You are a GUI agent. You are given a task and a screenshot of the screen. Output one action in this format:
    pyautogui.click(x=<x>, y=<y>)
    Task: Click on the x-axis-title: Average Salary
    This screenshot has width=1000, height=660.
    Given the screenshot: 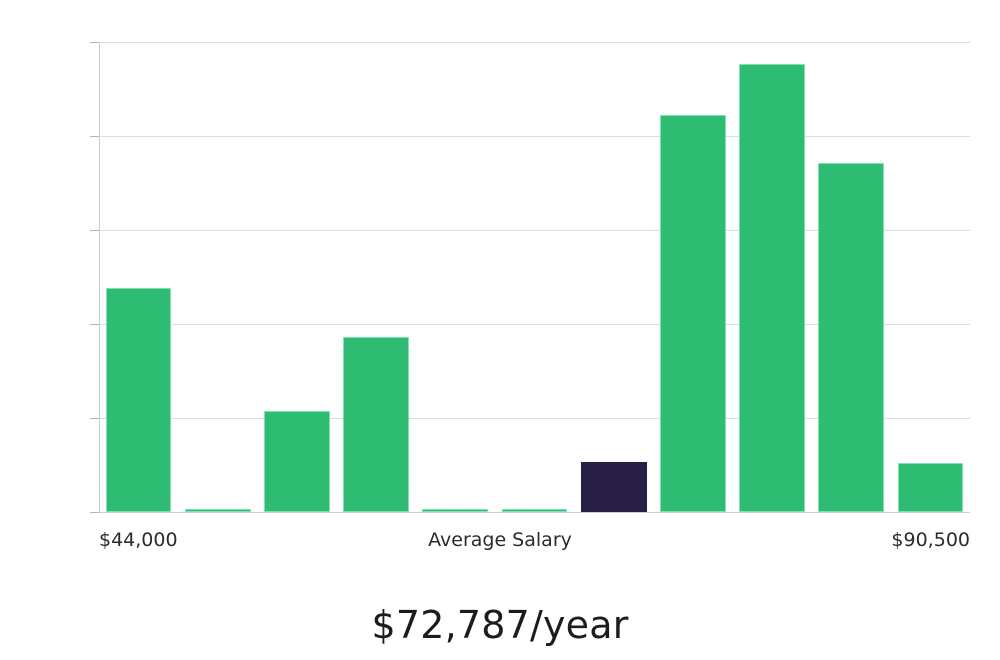 What is the action you would take?
    pyautogui.click(x=500, y=540)
    